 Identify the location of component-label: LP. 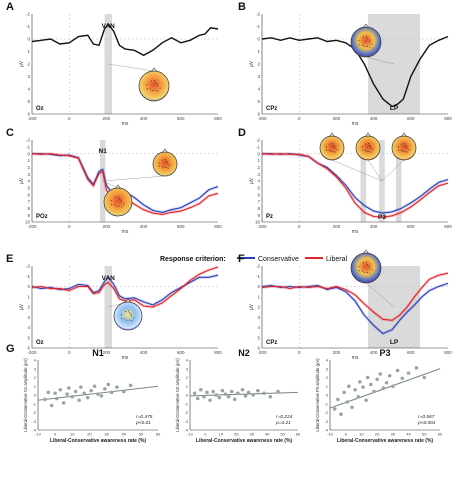
(394, 108).